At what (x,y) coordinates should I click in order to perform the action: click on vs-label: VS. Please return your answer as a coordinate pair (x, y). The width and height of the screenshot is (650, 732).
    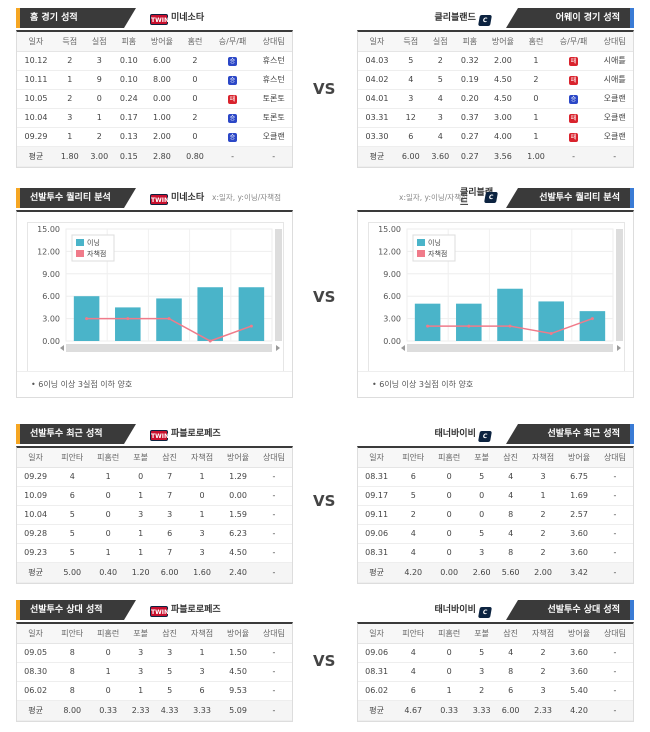
    Looking at the image, I should click on (324, 297).